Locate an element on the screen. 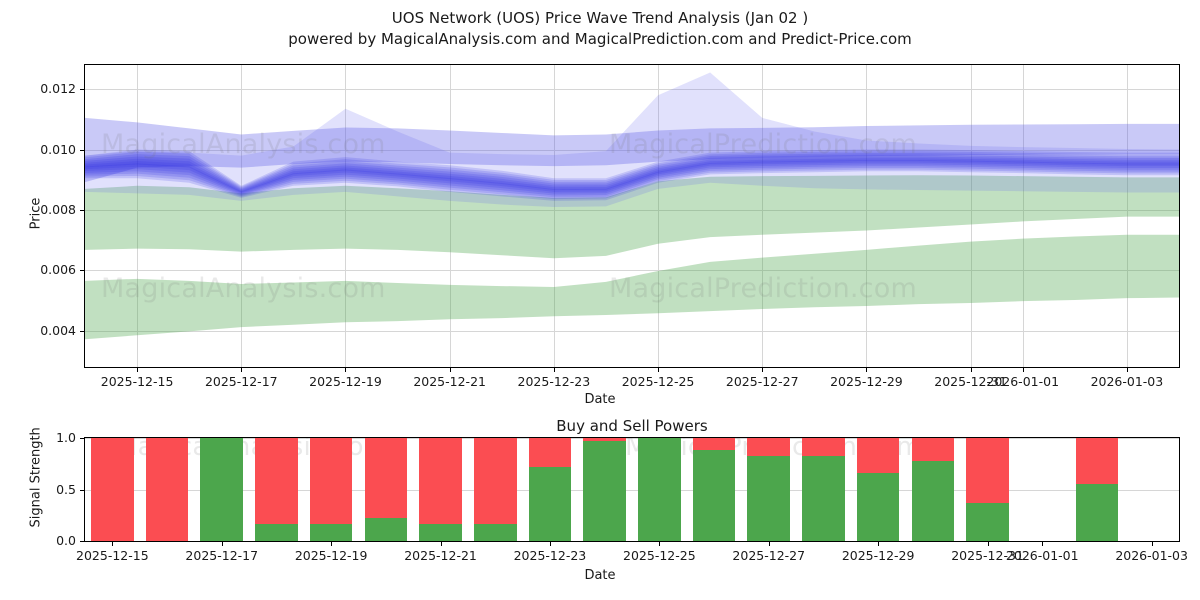 The height and width of the screenshot is (600, 1200). price-y-tick-label: 0.004 is located at coordinates (58, 330).